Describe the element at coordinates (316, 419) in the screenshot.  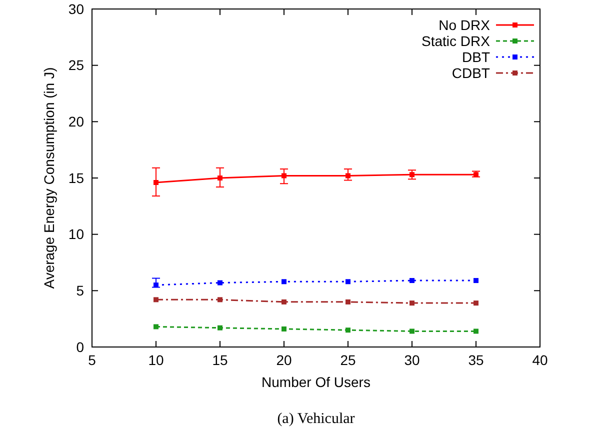
I see `text: (a) Vehicular` at that location.